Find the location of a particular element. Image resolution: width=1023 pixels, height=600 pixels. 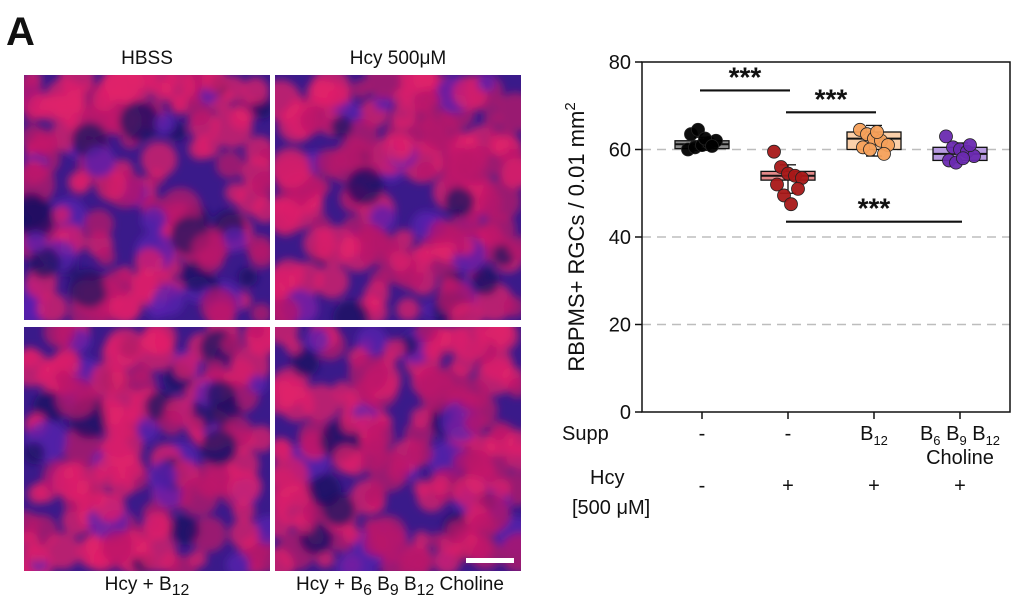

micrograph-label-hcy-b12: Hcy + B12 is located at coordinates (147, 587).